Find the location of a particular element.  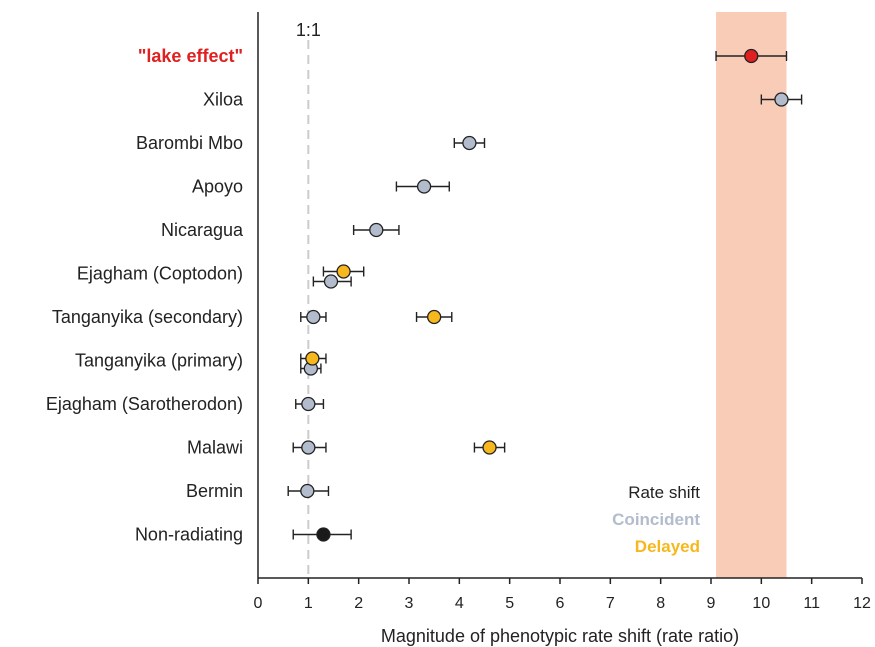

category-label: Tanganyika (primary) is located at coordinates (159, 361).